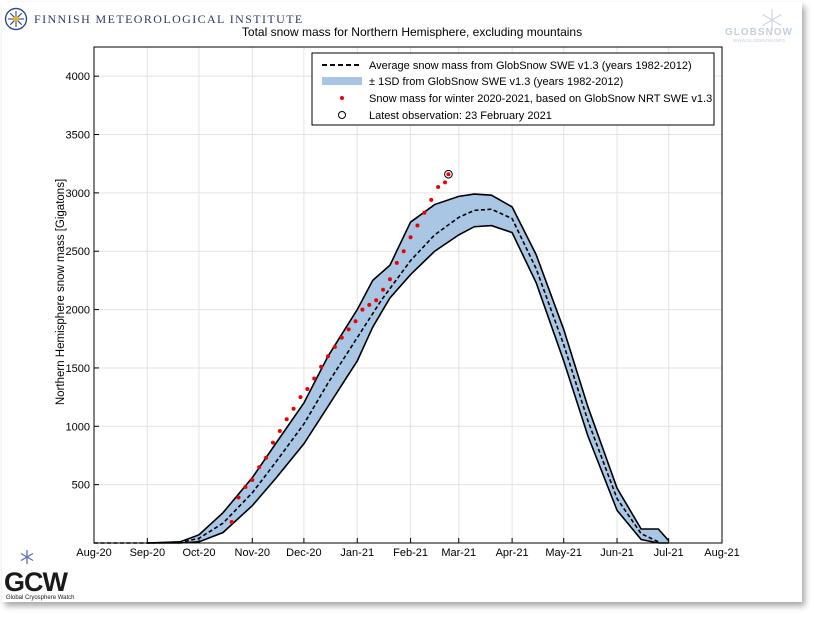 Image resolution: width=814 pixels, height=618 pixels. What do you see at coordinates (93, 553) in the screenshot?
I see `x-tick-label: Aug-20` at bounding box center [93, 553].